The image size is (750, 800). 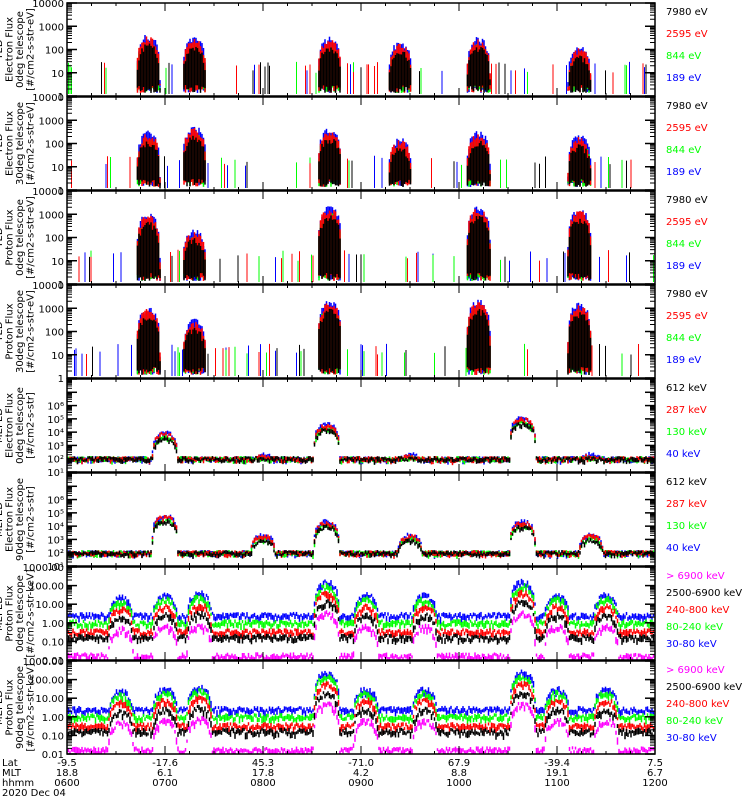 I want to click on series-844-ev, so click(x=379, y=341).